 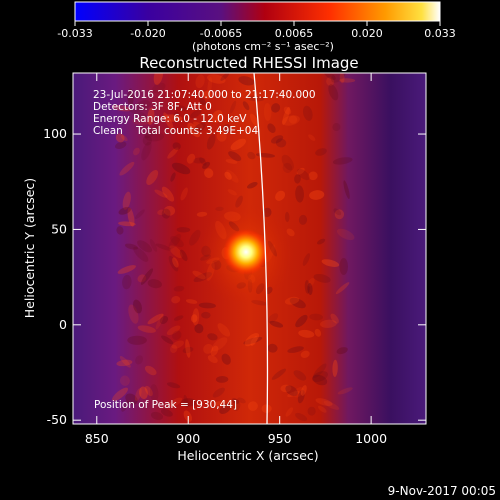 I want to click on colorbar-tick-label: -0.020, so click(x=147, y=33).